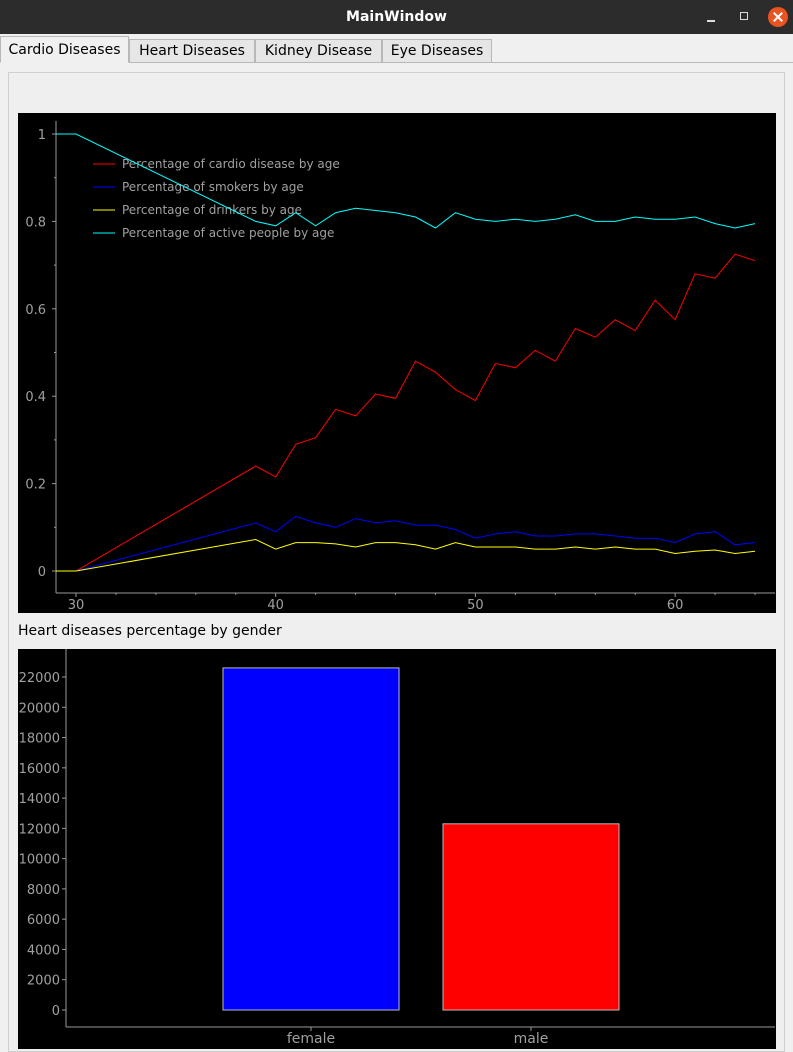 Image resolution: width=793 pixels, height=1052 pixels. I want to click on minimize-icon, so click(711, 17).